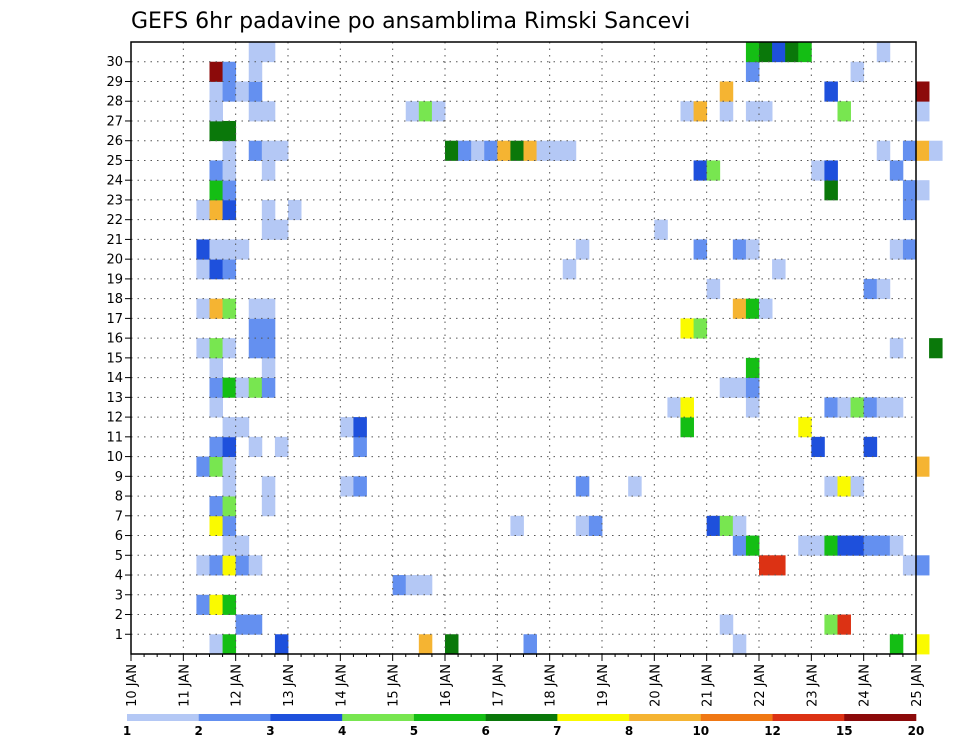  Describe the element at coordinates (114, 319) in the screenshot. I see `y-tick-label: 17` at that location.